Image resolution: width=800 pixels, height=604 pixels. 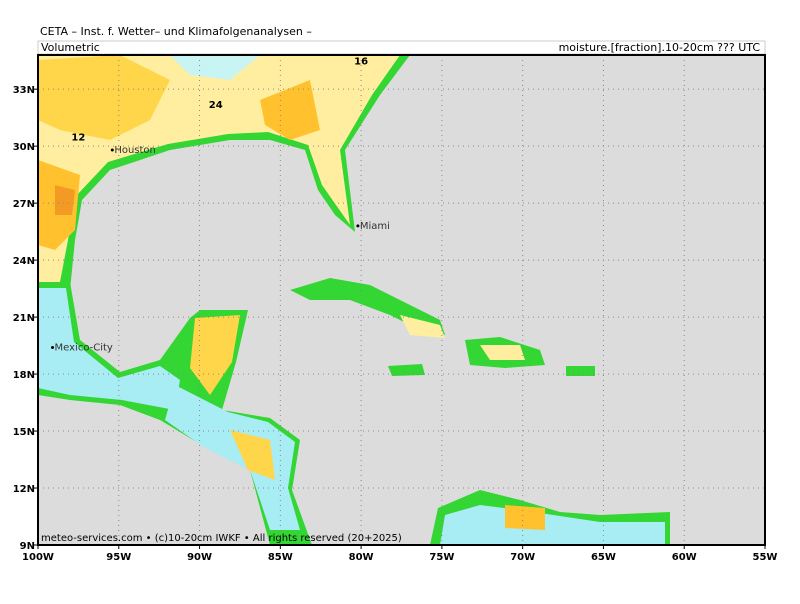 I want to click on lon-tick-label: 65W, so click(x=603, y=557).